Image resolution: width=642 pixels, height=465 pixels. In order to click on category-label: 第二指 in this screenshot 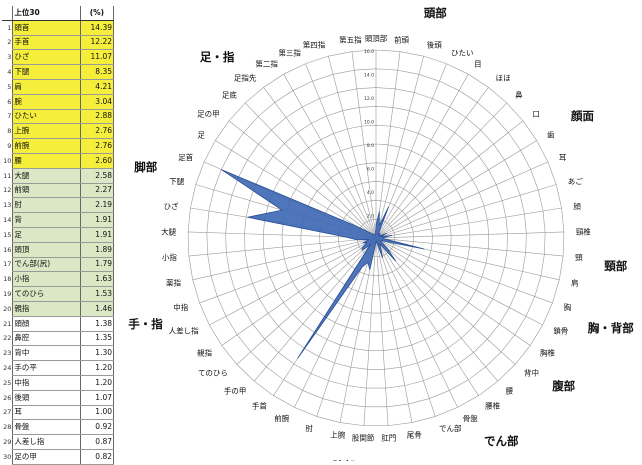, I will do `click(266, 64)`.